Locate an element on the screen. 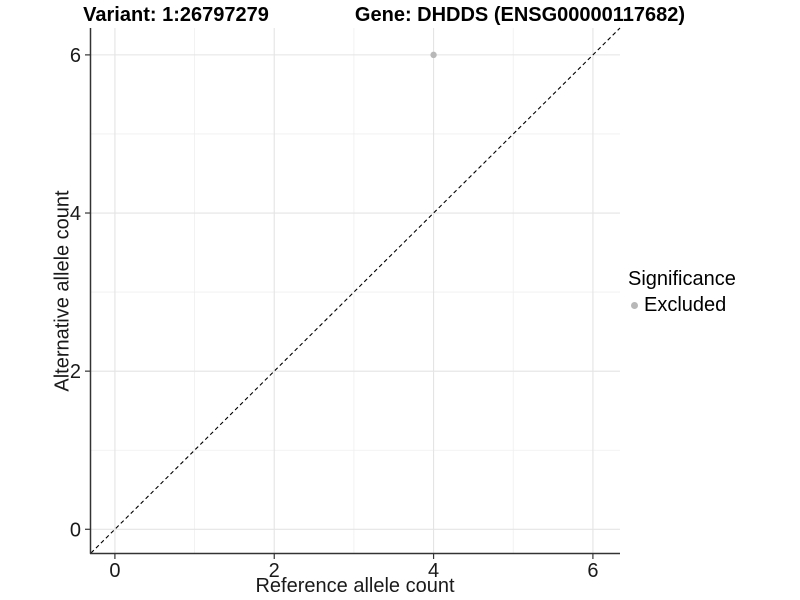 The width and height of the screenshot is (800, 600). legend-title: Significance is located at coordinates (682, 279).